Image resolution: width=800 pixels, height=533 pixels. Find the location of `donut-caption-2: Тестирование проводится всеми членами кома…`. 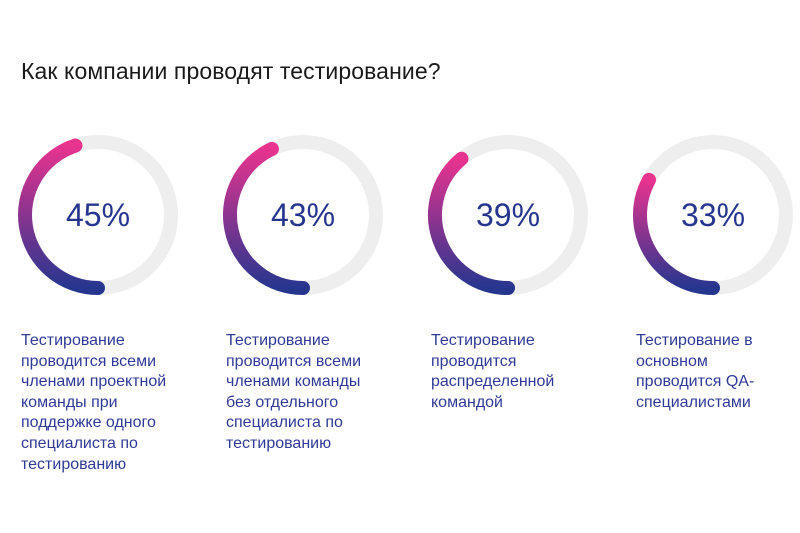

donut-caption-2: Тестирование проводится всеми членами кома… is located at coordinates (294, 392).